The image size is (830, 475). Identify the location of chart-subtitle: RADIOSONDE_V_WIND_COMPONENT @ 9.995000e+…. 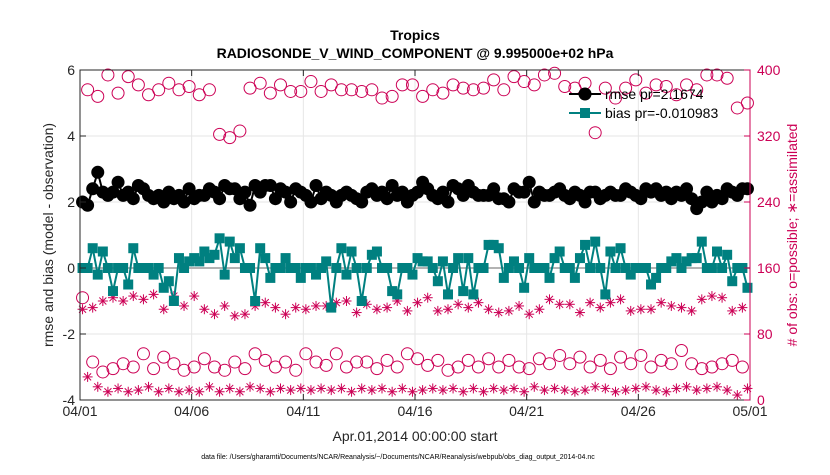
(415, 53).